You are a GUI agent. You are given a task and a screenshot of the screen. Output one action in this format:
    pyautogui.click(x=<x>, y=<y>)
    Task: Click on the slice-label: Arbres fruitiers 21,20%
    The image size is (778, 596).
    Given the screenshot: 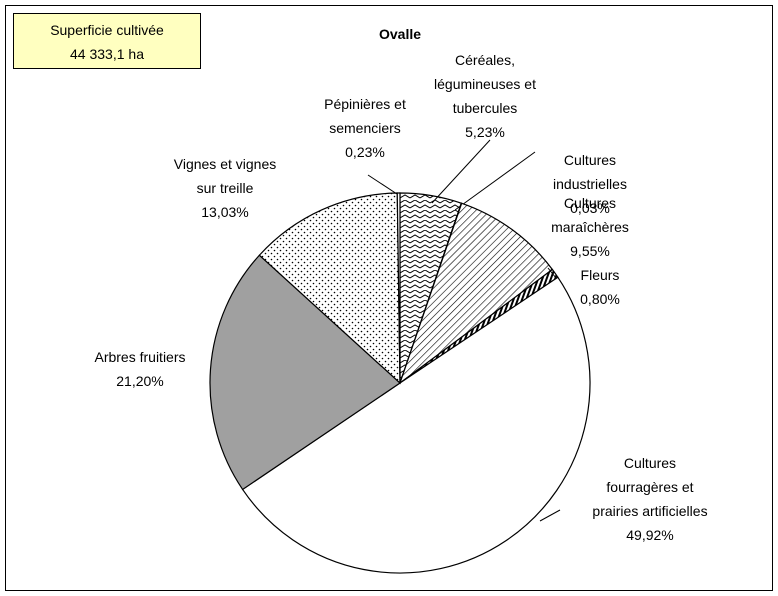 What is the action you would take?
    pyautogui.click(x=139, y=369)
    